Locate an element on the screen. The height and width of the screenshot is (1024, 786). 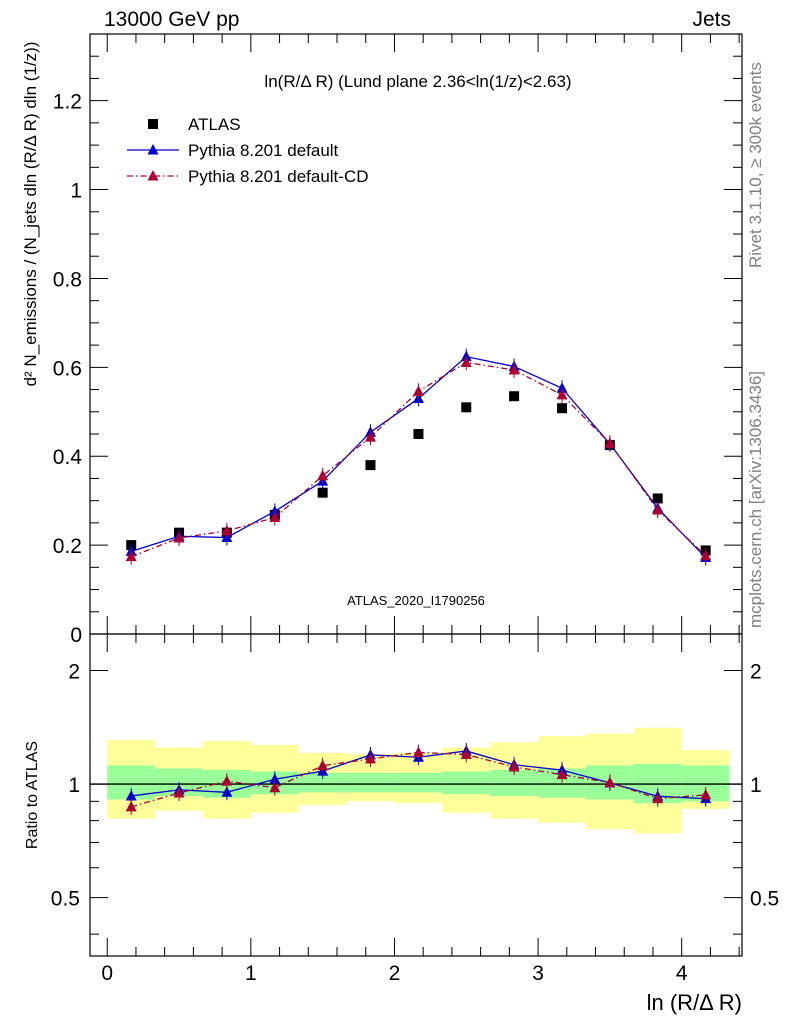
main-y-tick-label: 0 is located at coordinates (76, 635).